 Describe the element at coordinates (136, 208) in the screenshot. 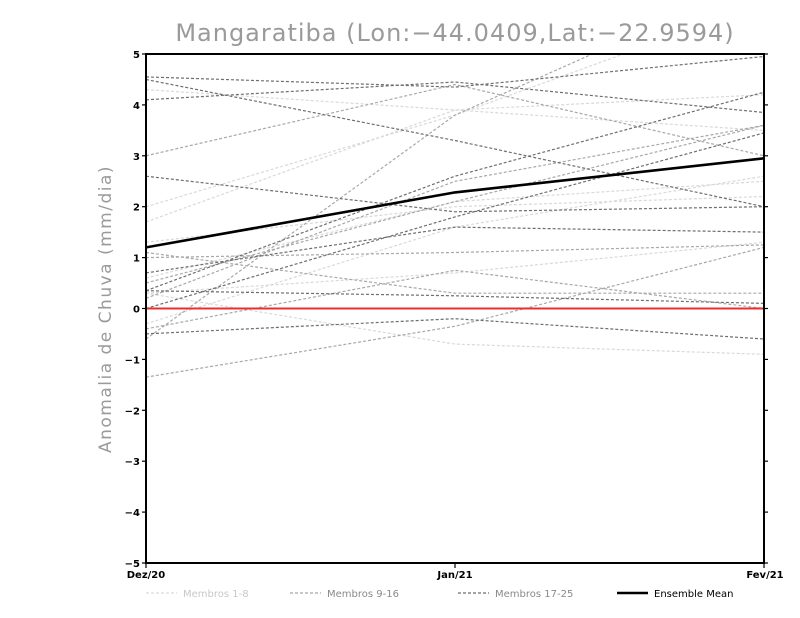

I see `y-tick-label: 2` at that location.